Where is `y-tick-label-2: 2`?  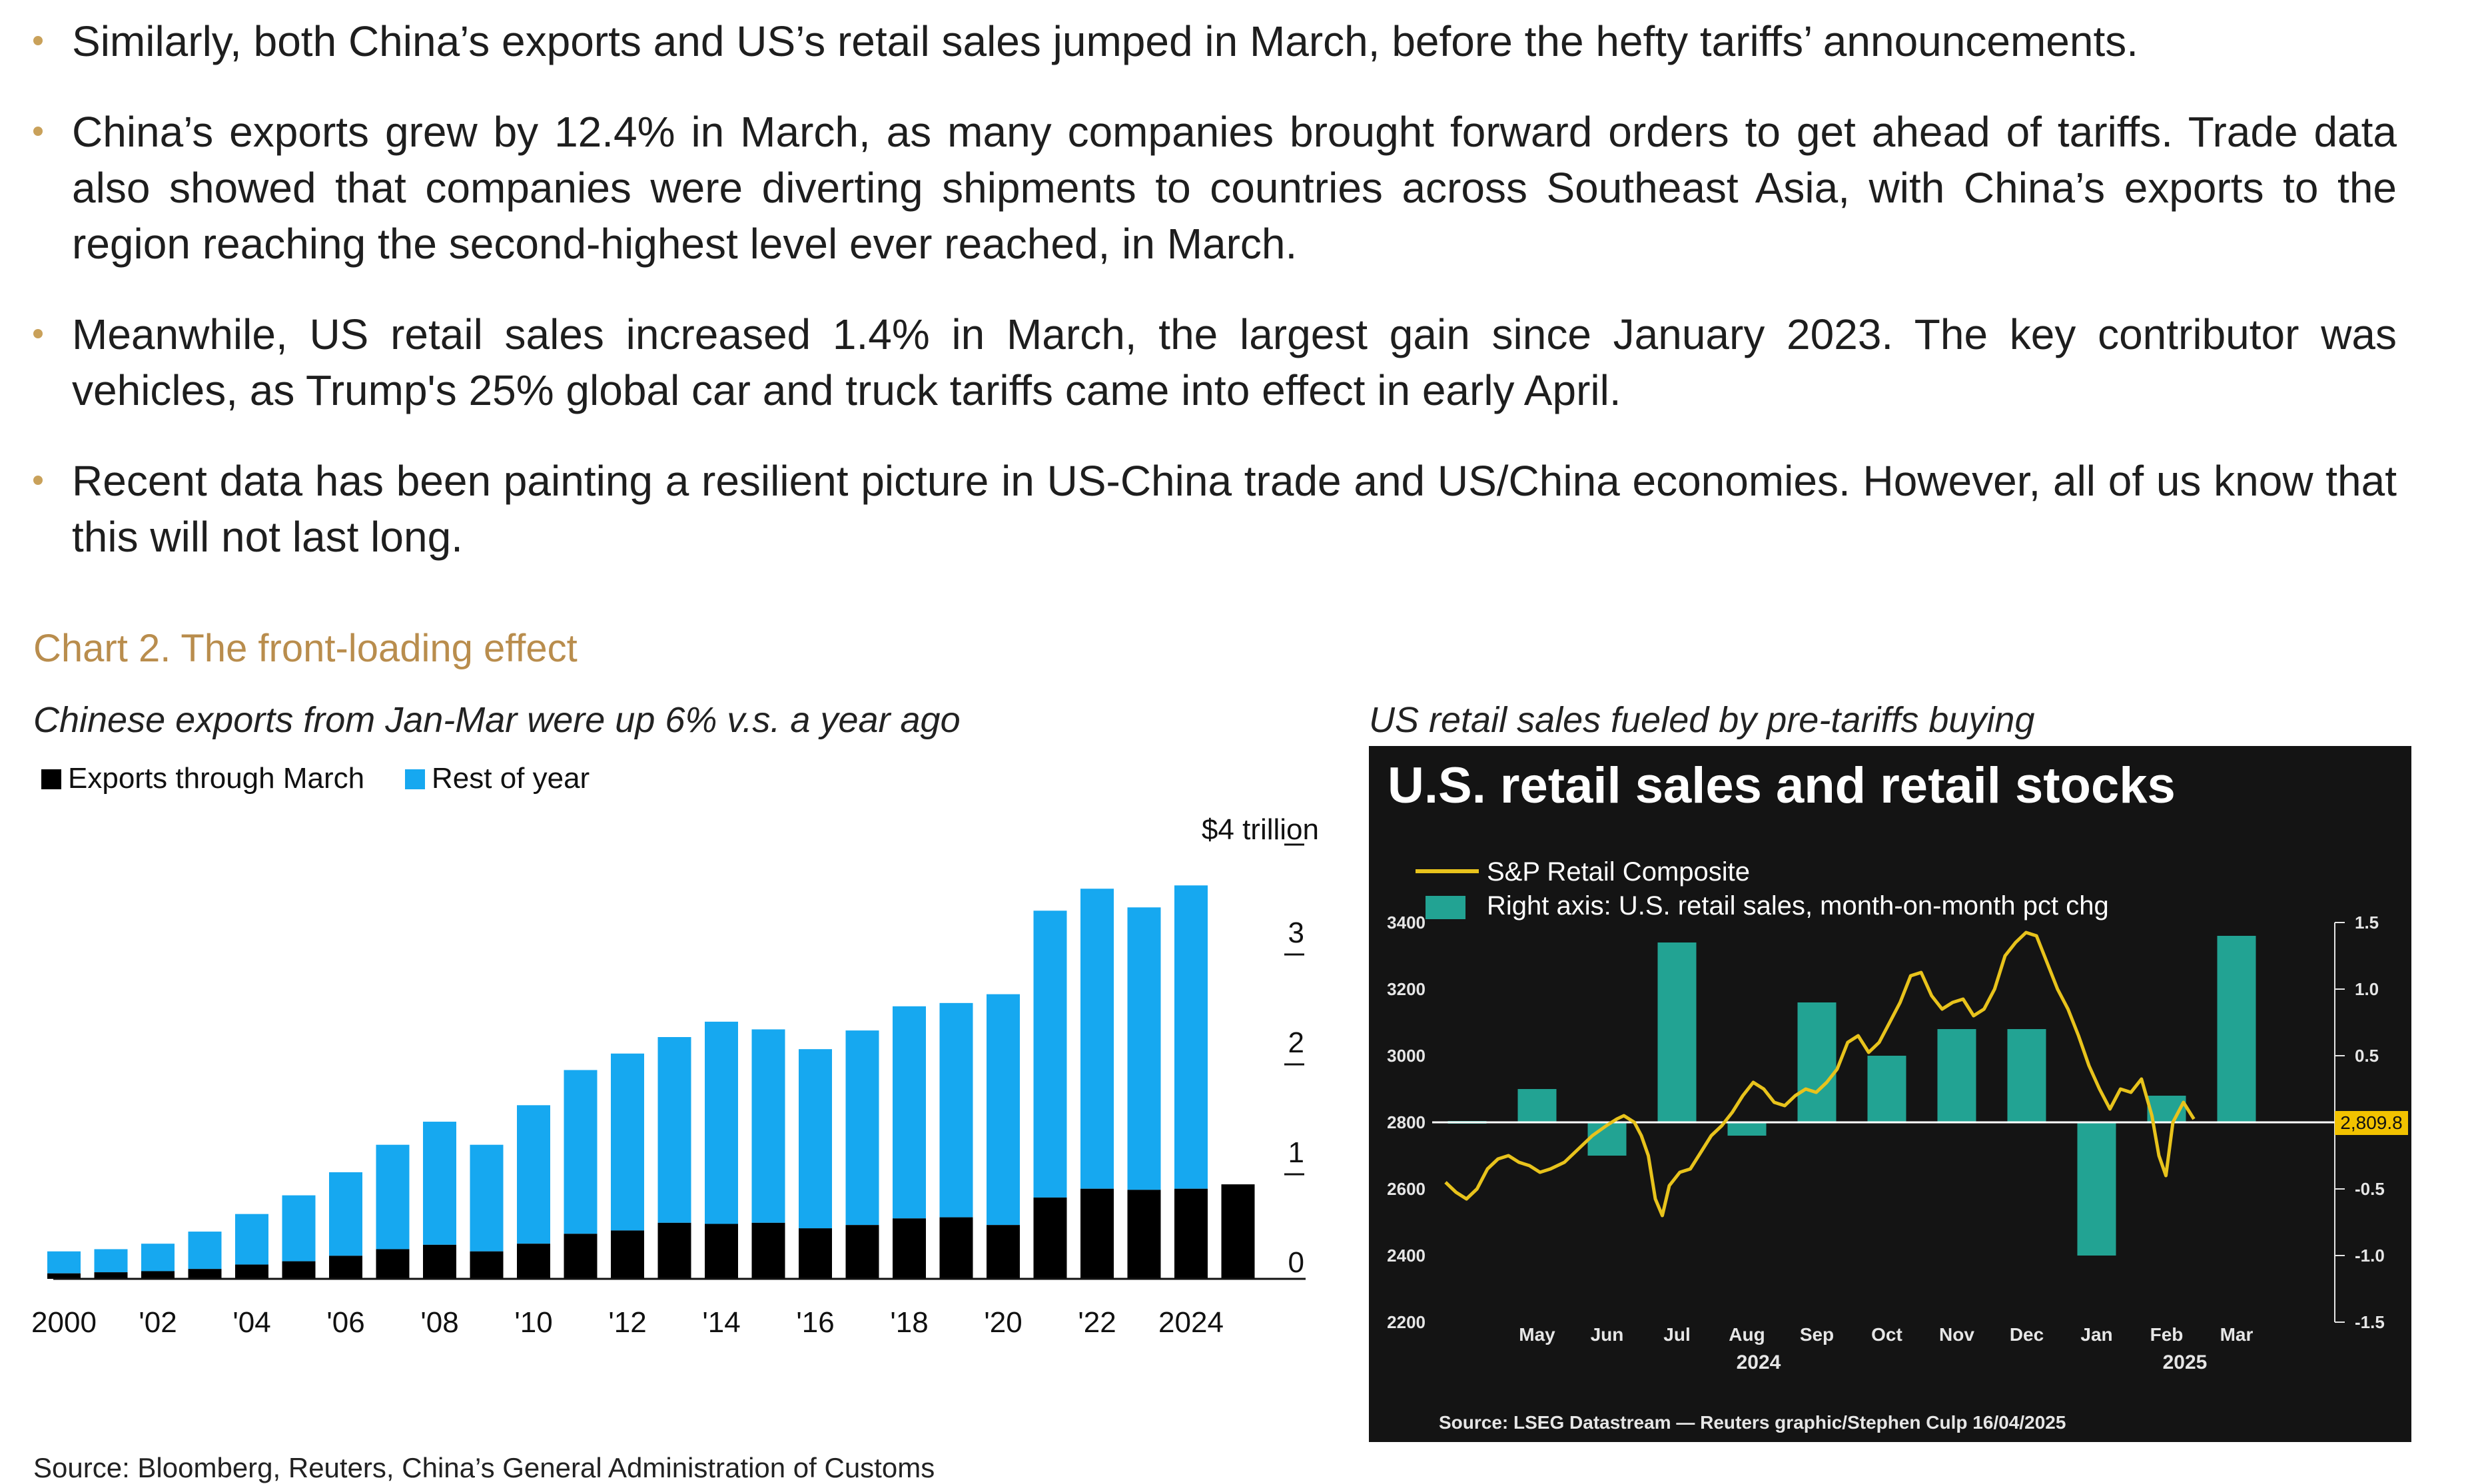 y-tick-label-2: 2 is located at coordinates (1296, 1042).